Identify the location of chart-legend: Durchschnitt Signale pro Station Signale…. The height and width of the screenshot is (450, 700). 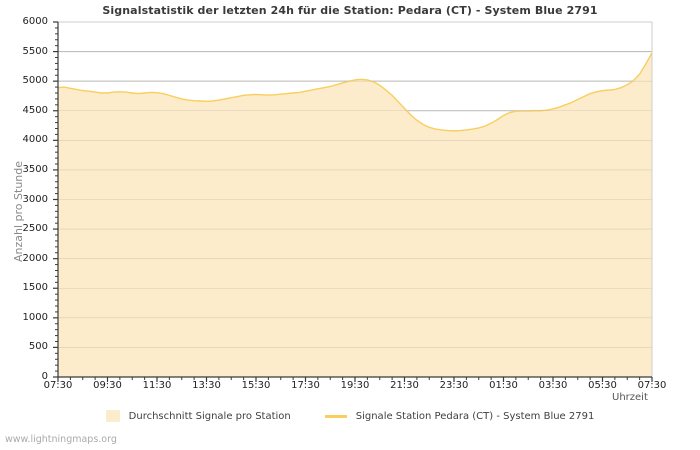
(350, 416).